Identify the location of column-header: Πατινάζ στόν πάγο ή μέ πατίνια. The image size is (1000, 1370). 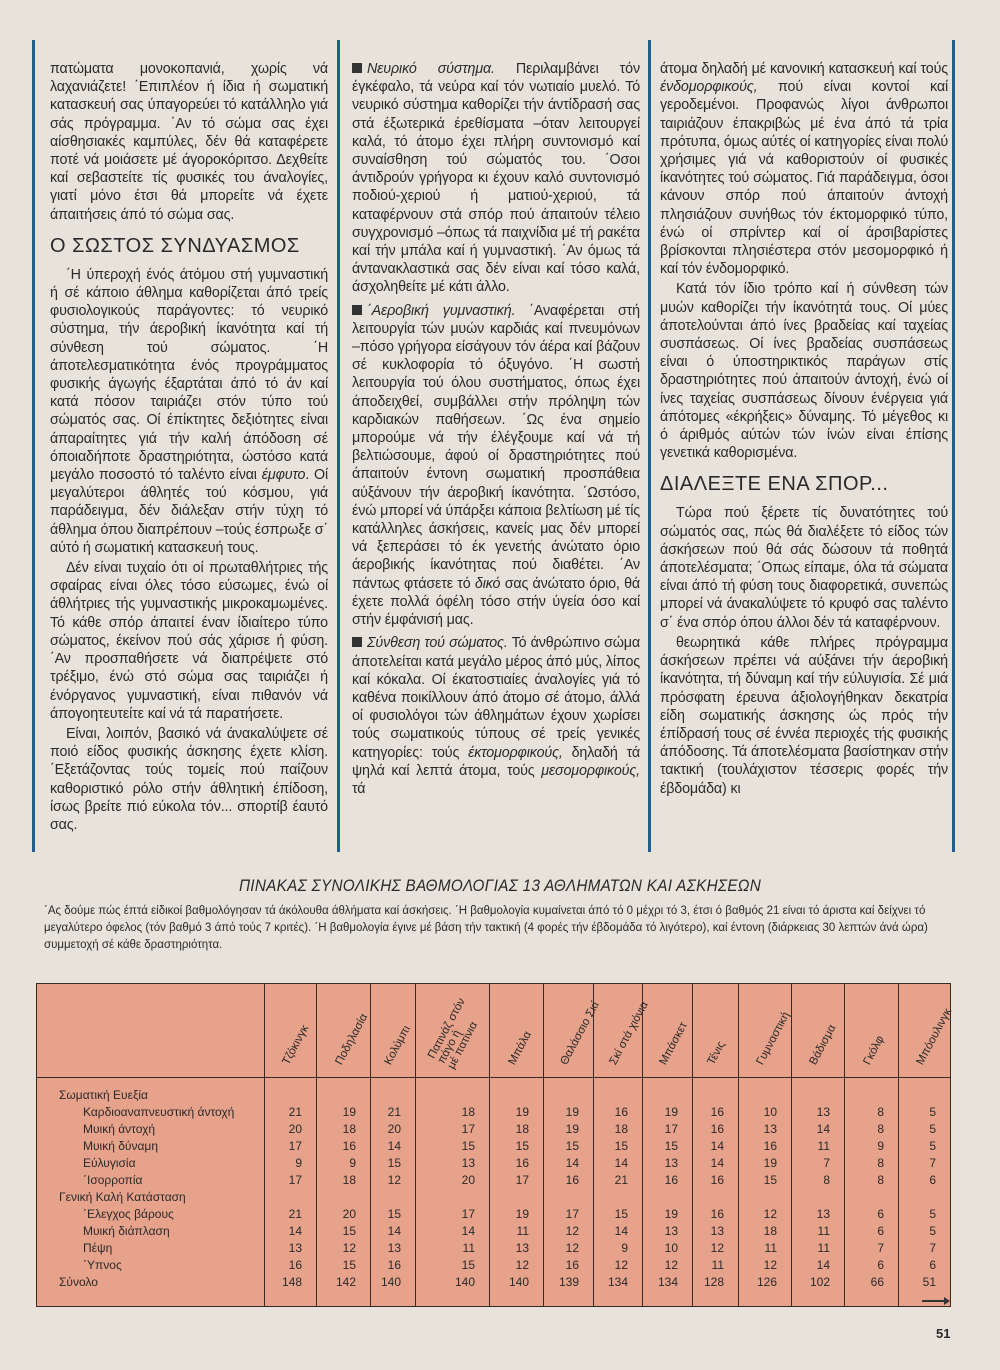
(452, 1030).